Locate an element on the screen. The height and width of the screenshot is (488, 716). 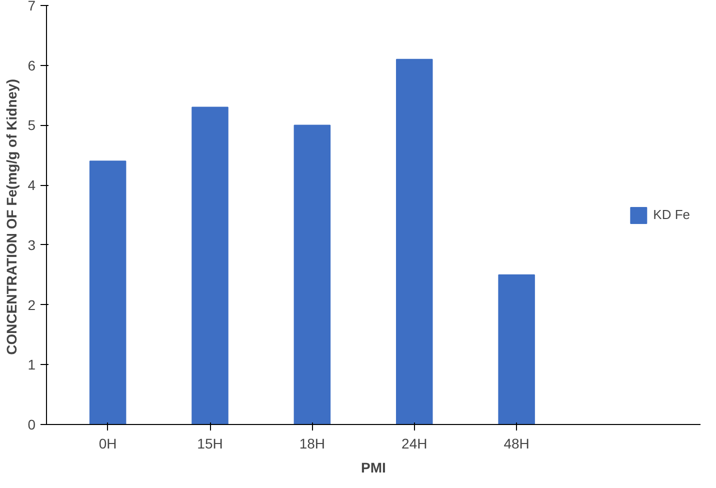
x-tick-label: 18H is located at coordinates (312, 444).